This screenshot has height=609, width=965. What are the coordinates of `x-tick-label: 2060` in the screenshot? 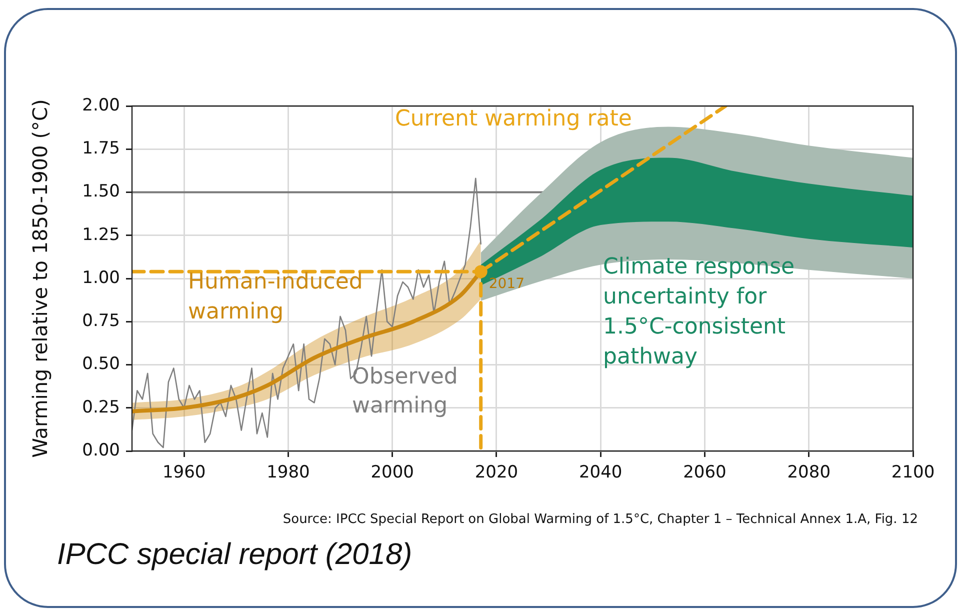 It's located at (704, 472).